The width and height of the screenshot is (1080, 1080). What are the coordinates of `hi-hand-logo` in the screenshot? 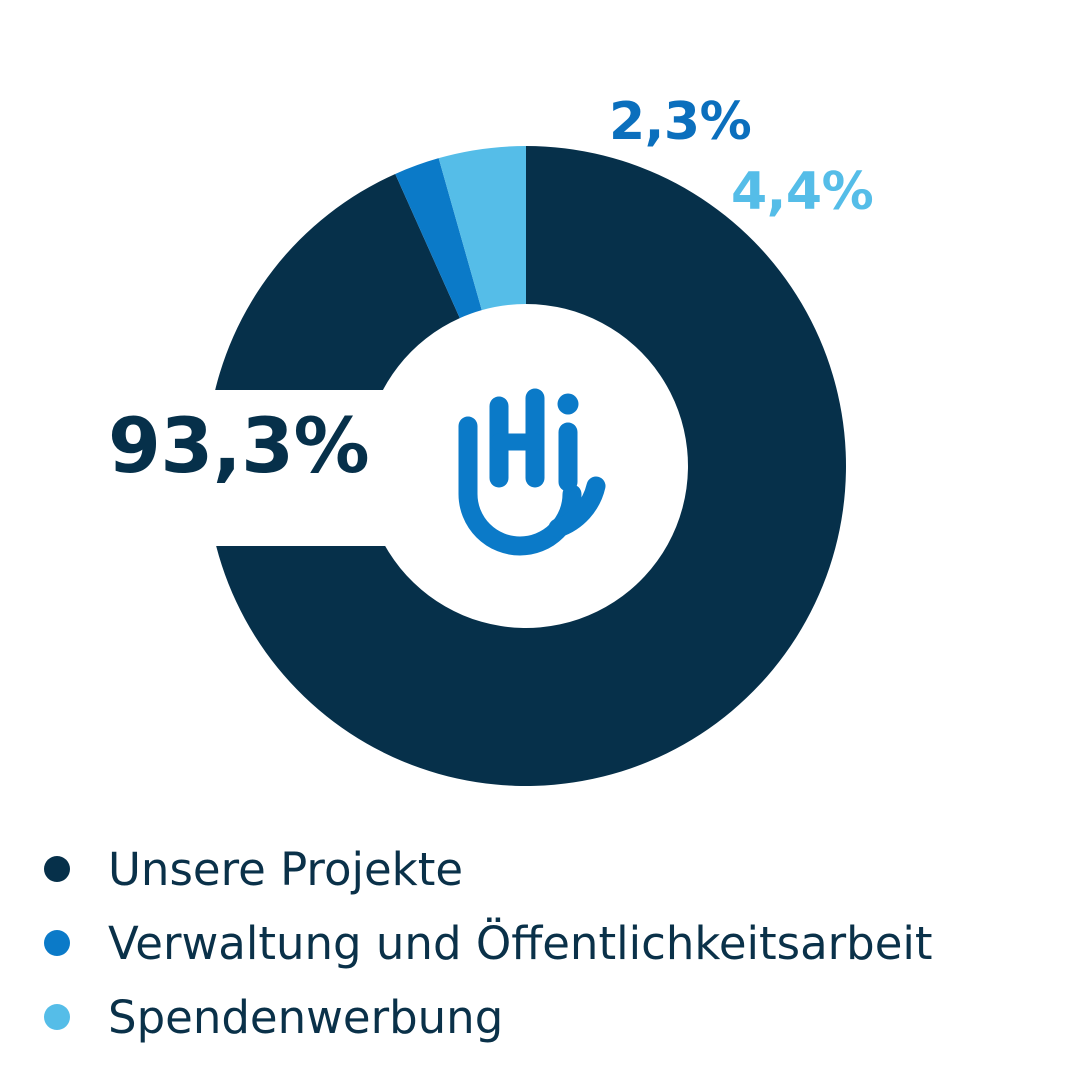 It's located at (530, 466).